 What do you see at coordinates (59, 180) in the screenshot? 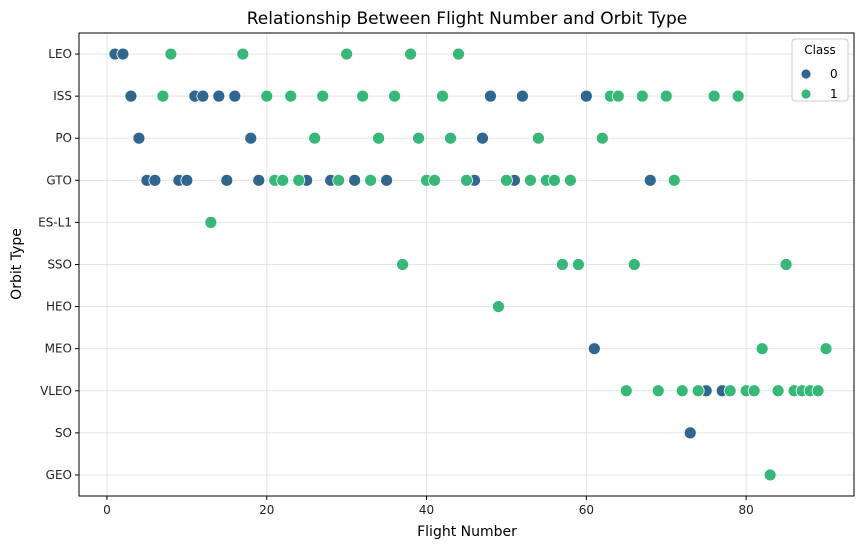
I see `y-tick-label: GTO` at bounding box center [59, 180].